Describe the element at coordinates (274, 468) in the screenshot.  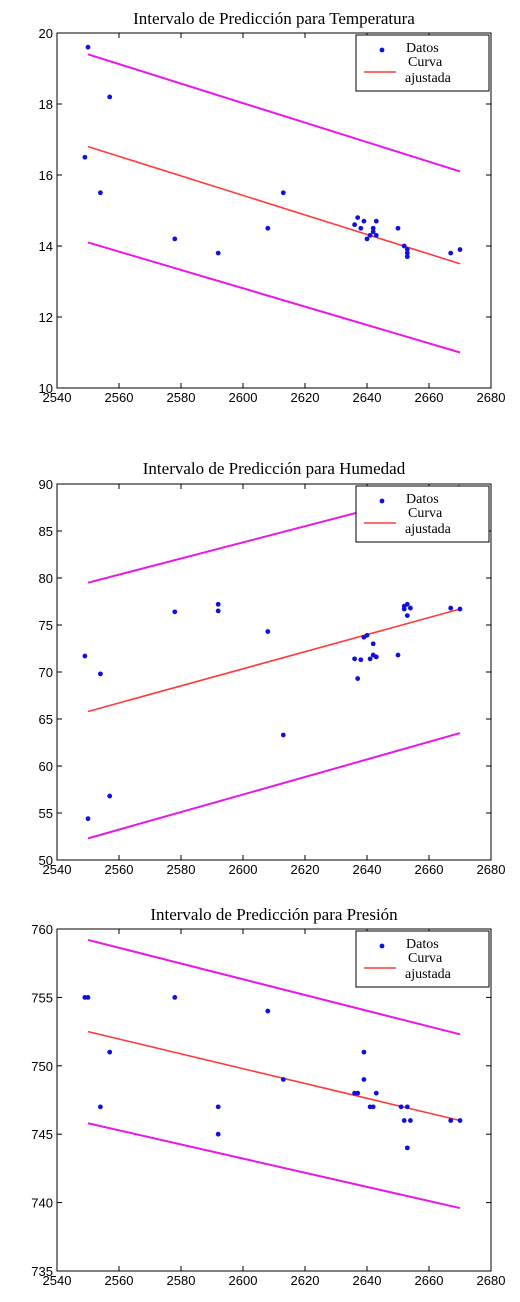
I see `chart-title: Intervalo de Predicción para Humedad` at that location.